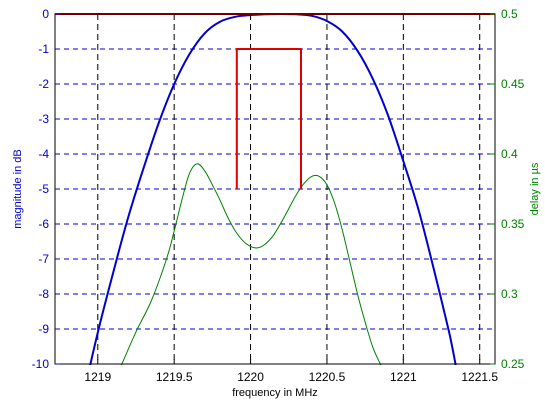 The image size is (545, 400). I want to click on y-right-tick-label: 0.5, so click(509, 14).